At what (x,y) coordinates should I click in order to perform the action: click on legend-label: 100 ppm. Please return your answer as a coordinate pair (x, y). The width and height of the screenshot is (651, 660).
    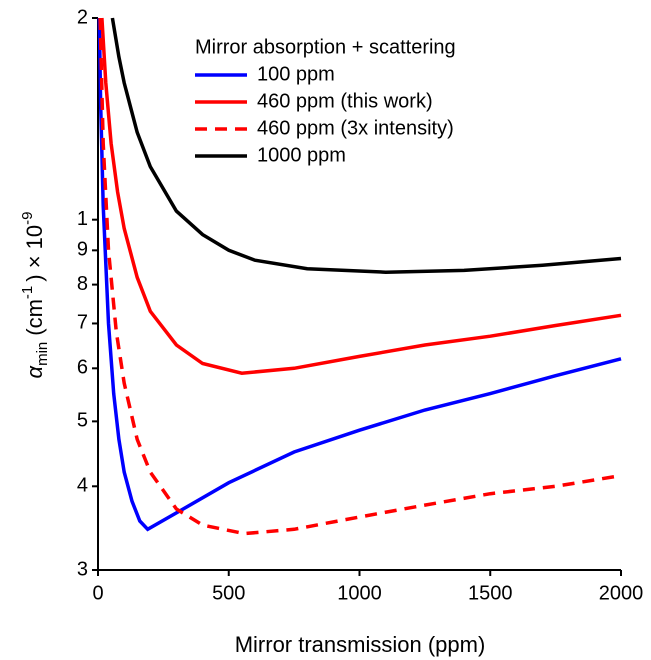
    Looking at the image, I should click on (296, 74).